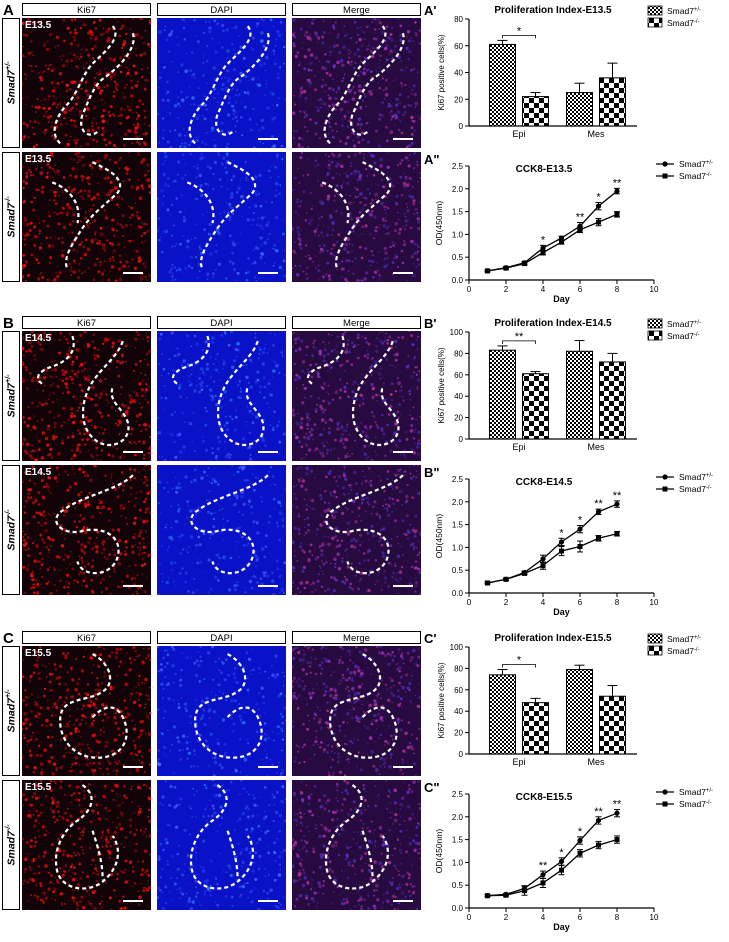 Image resolution: width=729 pixels, height=942 pixels. I want to click on panel-letter: B", so click(432, 472).